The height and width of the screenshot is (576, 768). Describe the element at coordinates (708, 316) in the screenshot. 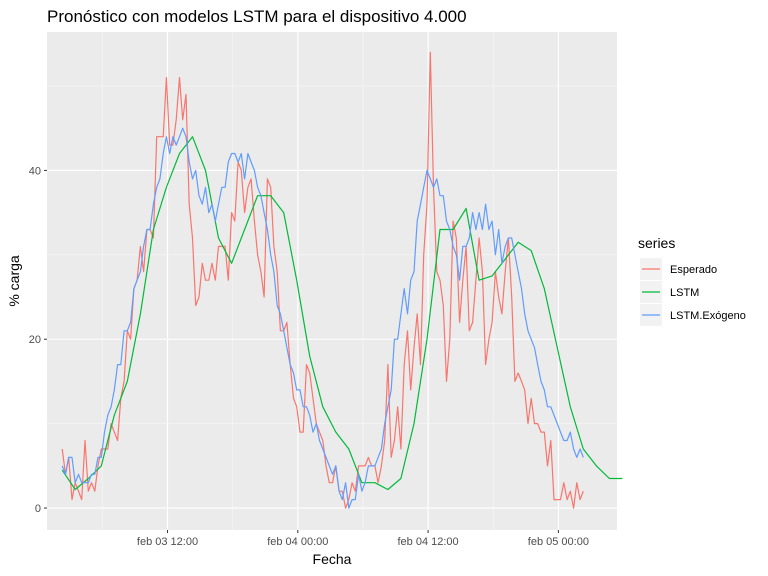

I see `legend-label-lstm-ex-geno: LSTM.Exógeno` at that location.